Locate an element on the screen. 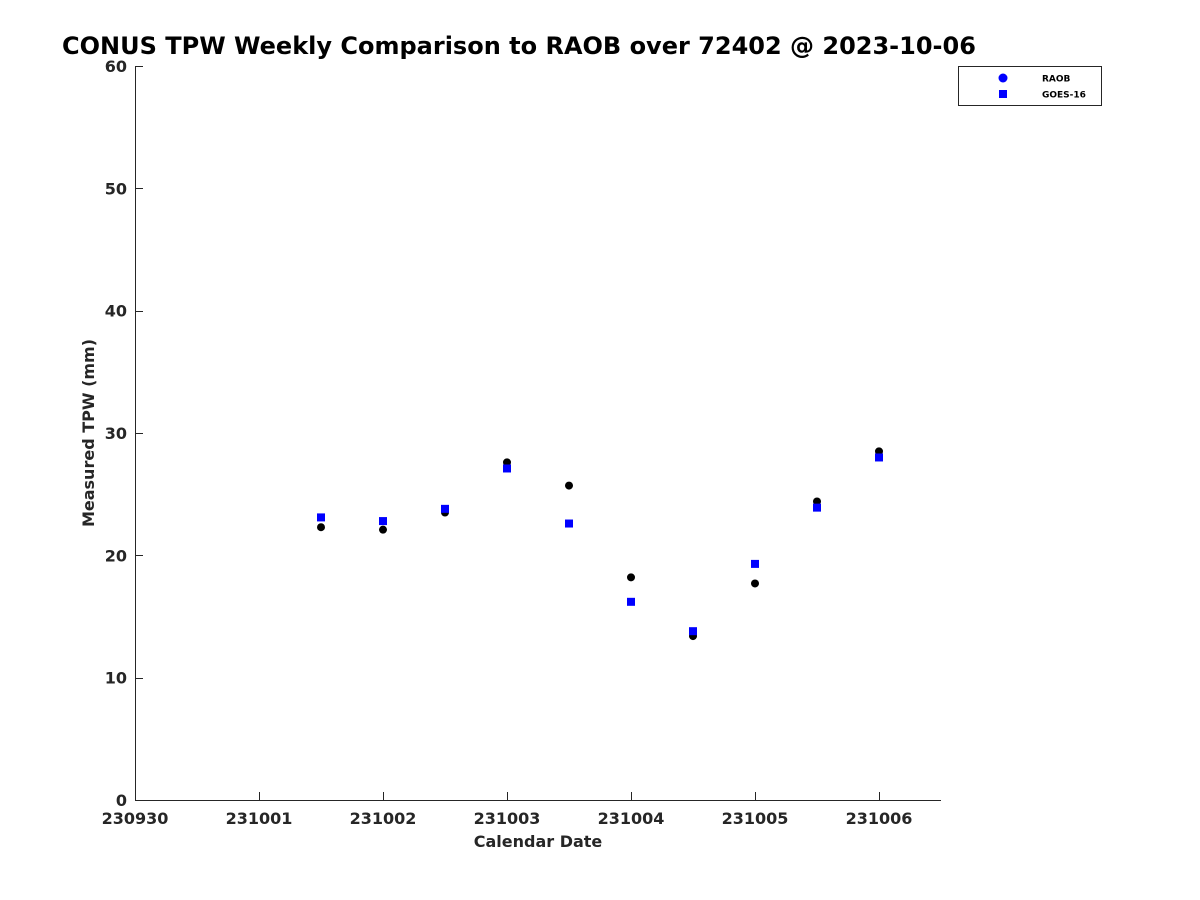 This screenshot has height=900, width=1200. data-points is located at coordinates (600, 544).